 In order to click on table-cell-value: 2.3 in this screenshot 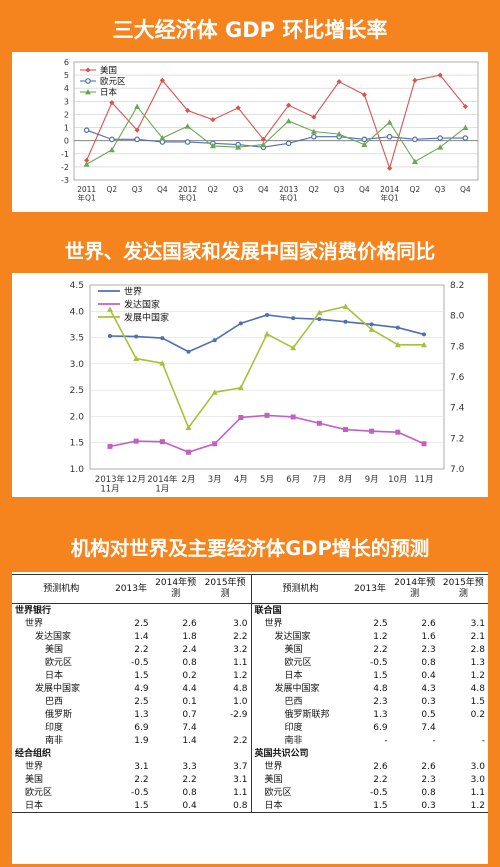, I will do `click(428, 779)`.